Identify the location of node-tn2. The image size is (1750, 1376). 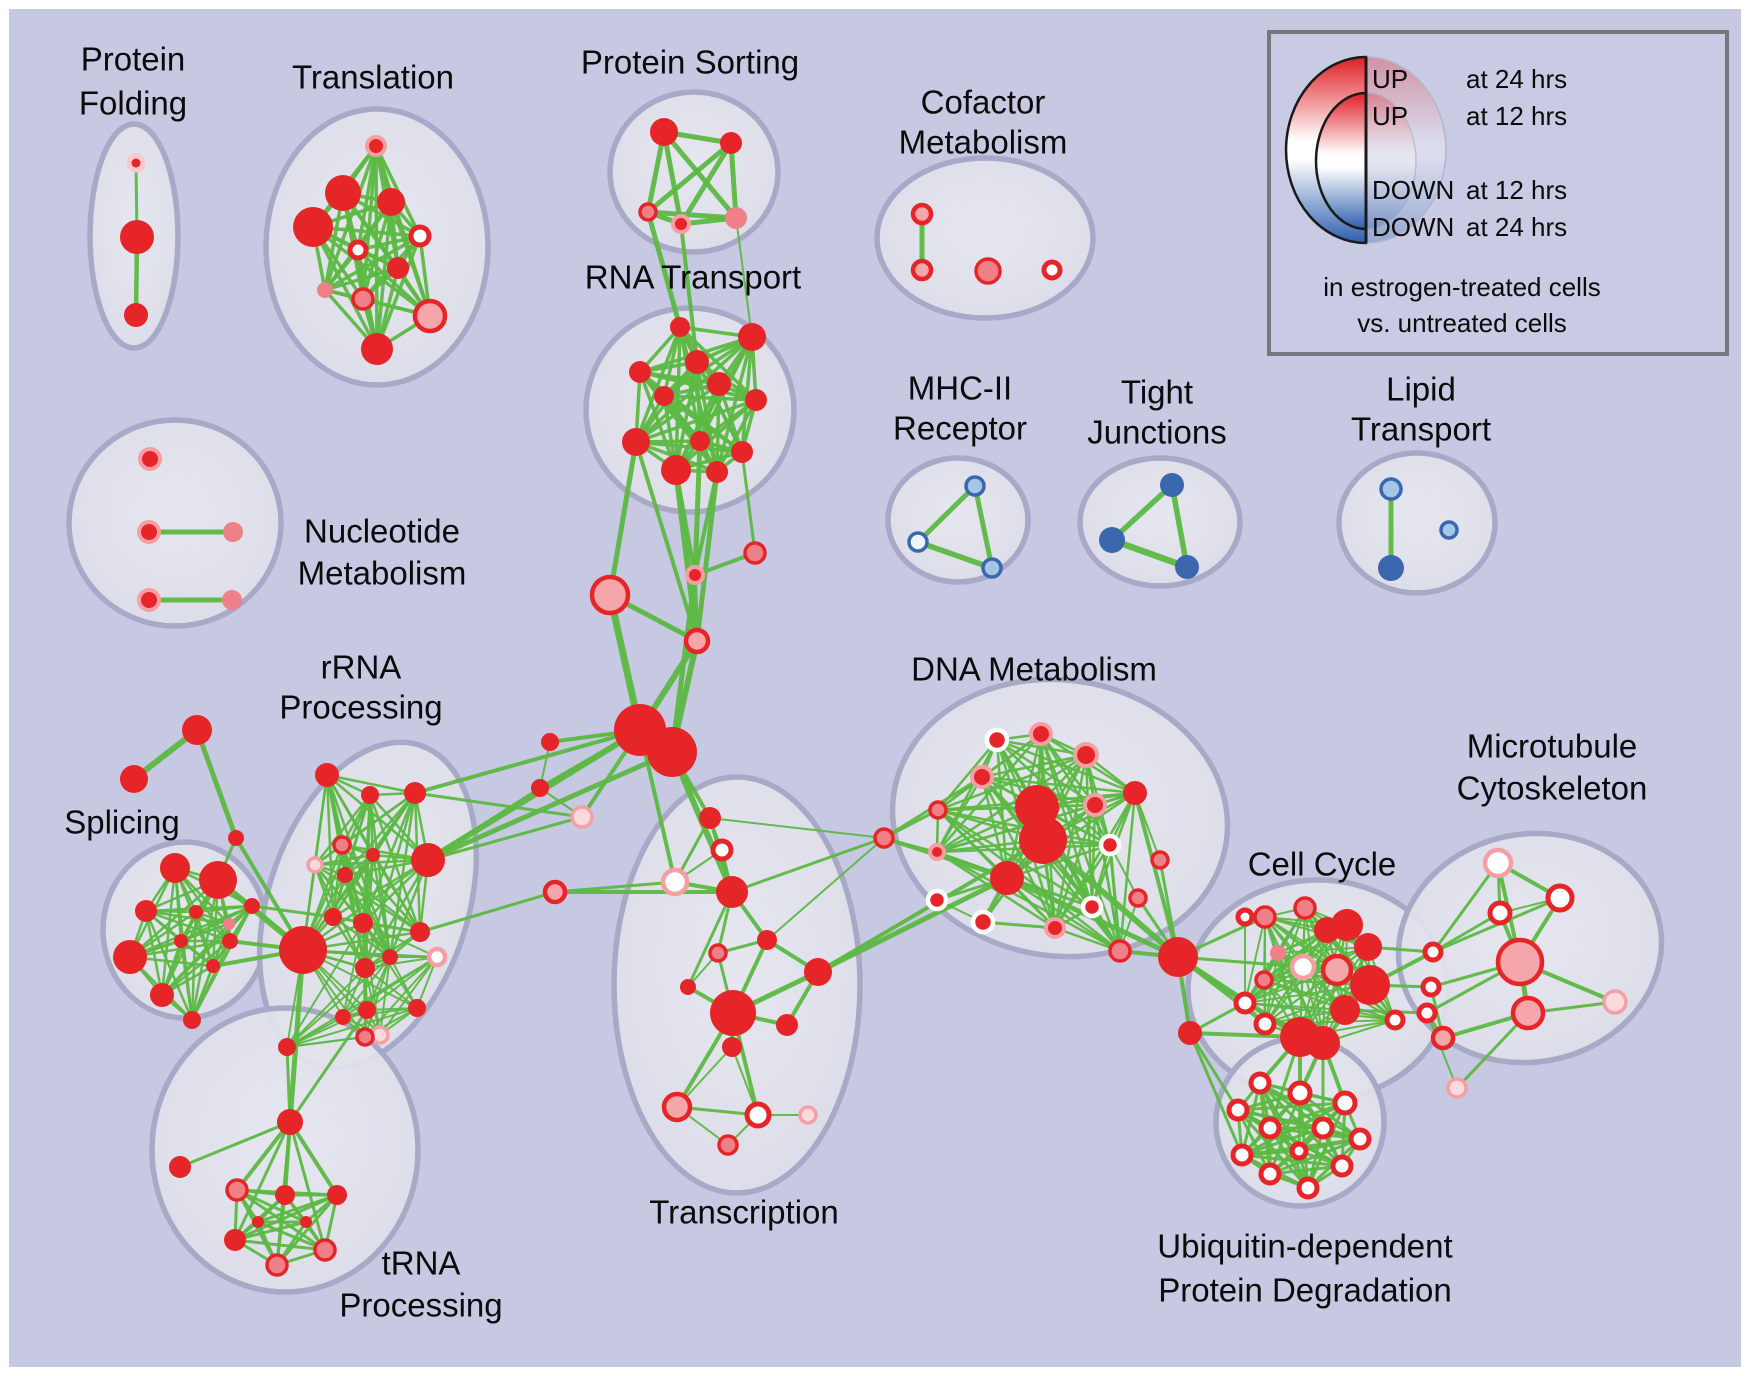
(180, 1167).